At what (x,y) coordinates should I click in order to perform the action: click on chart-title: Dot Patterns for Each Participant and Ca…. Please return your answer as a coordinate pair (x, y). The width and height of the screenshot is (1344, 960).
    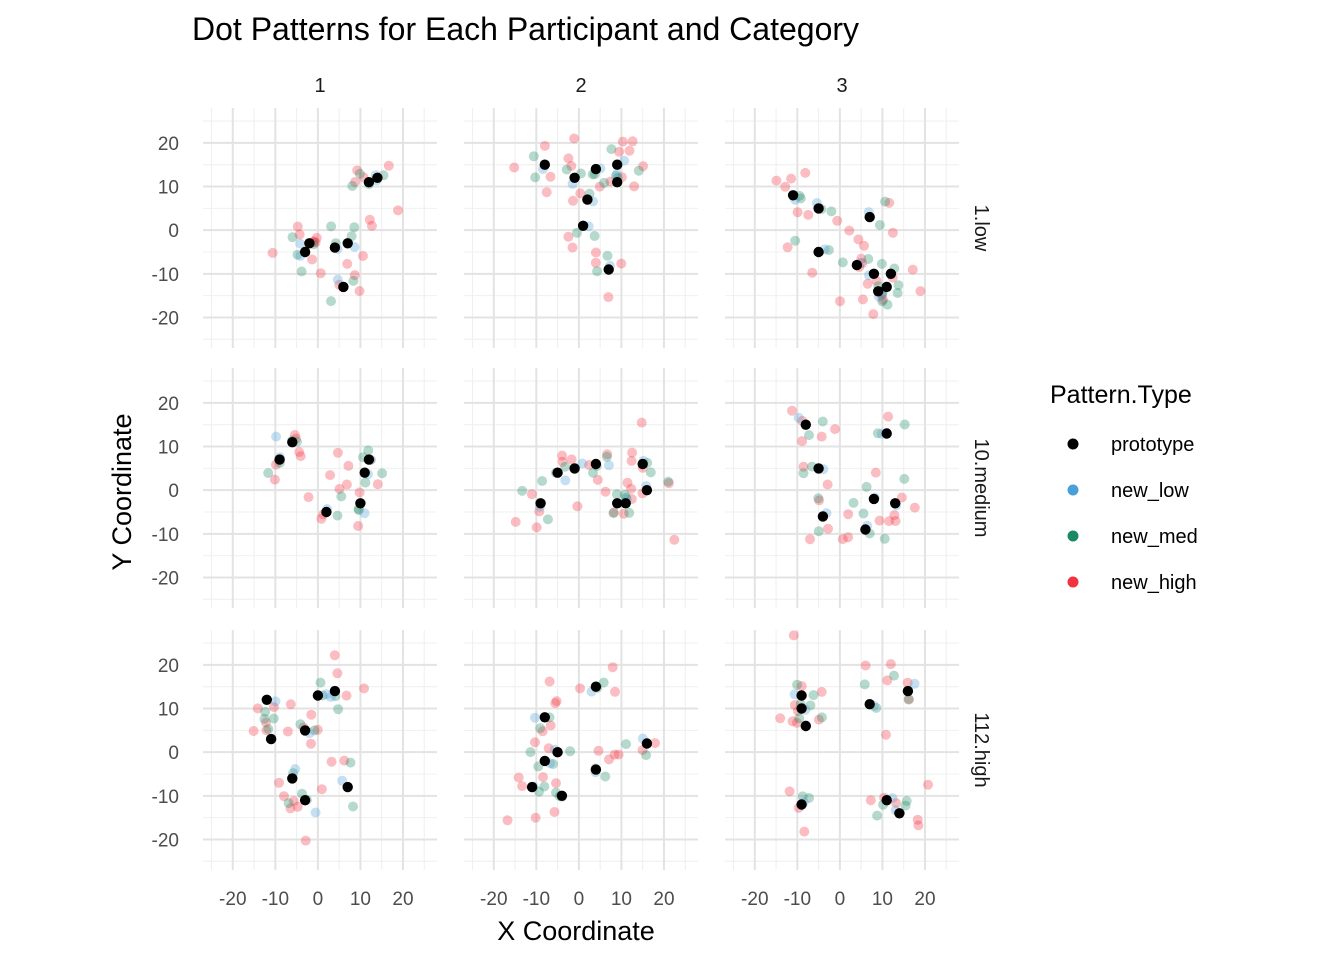
    Looking at the image, I should click on (525, 29).